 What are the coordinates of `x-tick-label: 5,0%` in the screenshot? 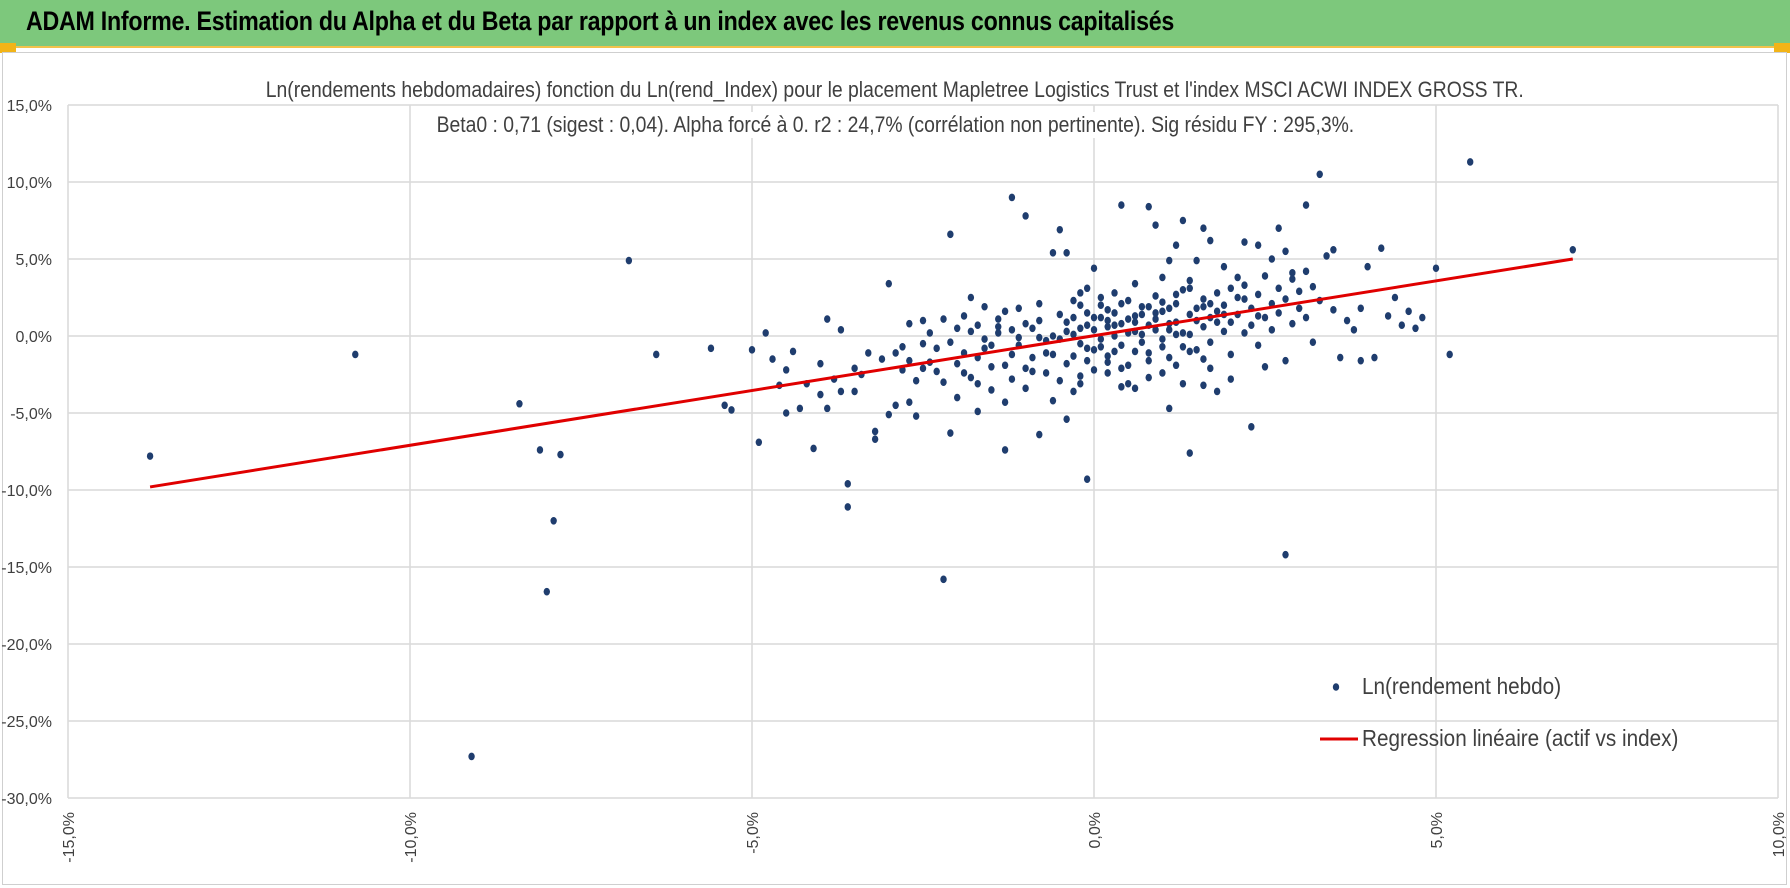 It's located at (1437, 830).